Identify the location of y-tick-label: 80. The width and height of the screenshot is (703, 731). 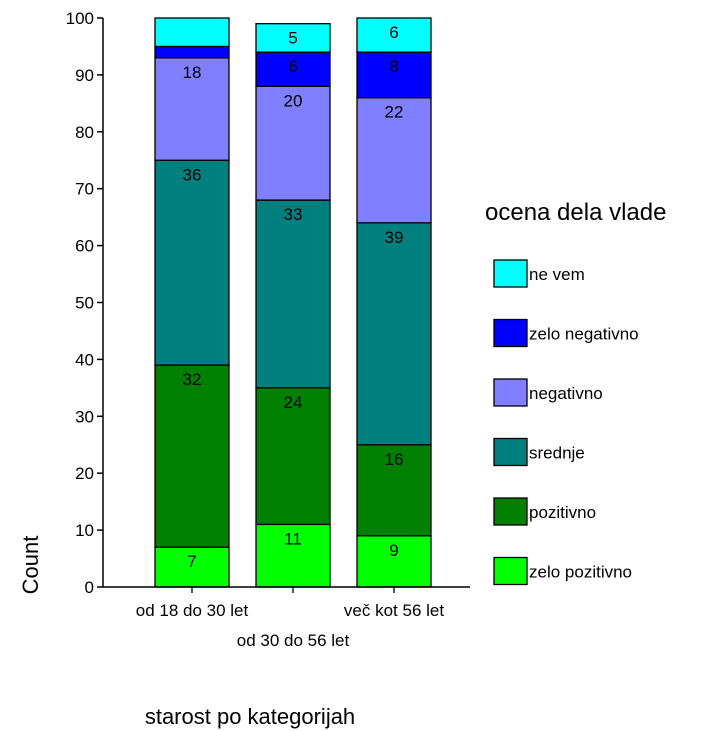
(84, 132).